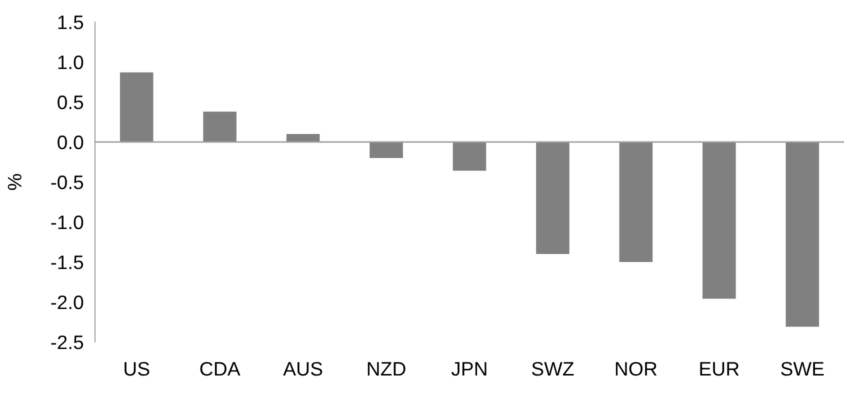 Image resolution: width=844 pixels, height=400 pixels. I want to click on x-tick-label: US, so click(137, 369).